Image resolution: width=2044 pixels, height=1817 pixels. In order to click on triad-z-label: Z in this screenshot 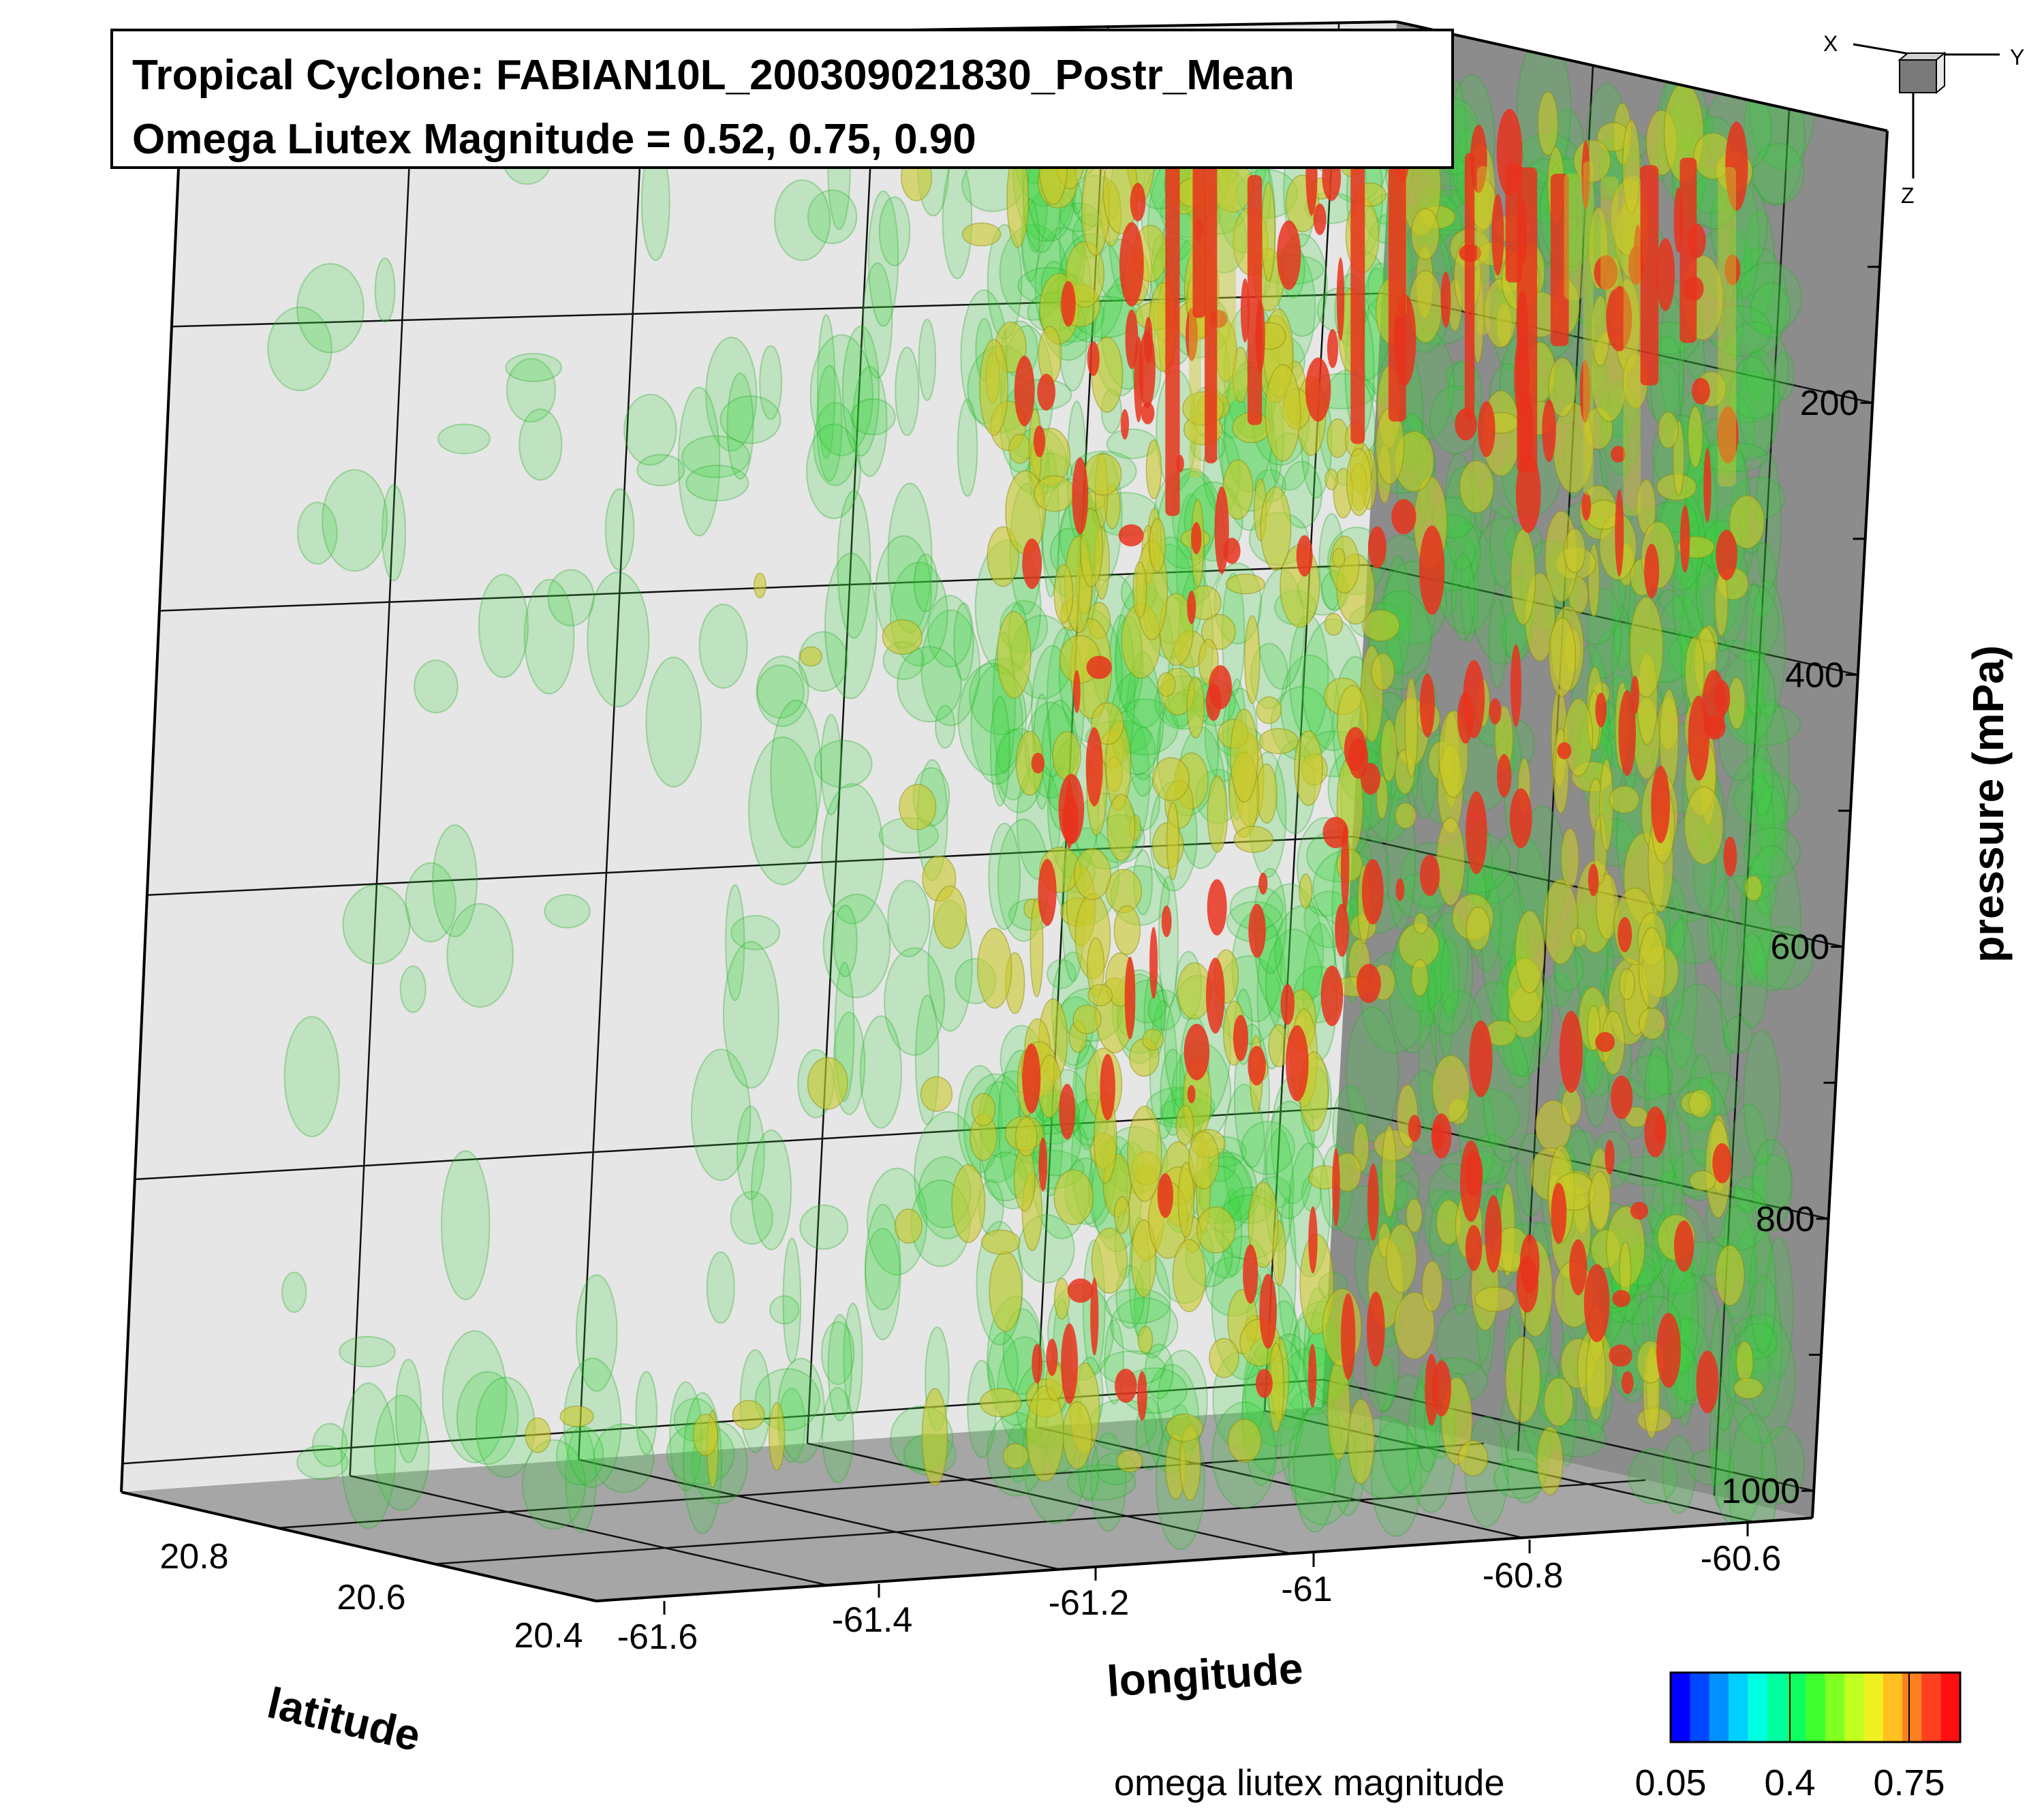, I will do `click(1908, 195)`.